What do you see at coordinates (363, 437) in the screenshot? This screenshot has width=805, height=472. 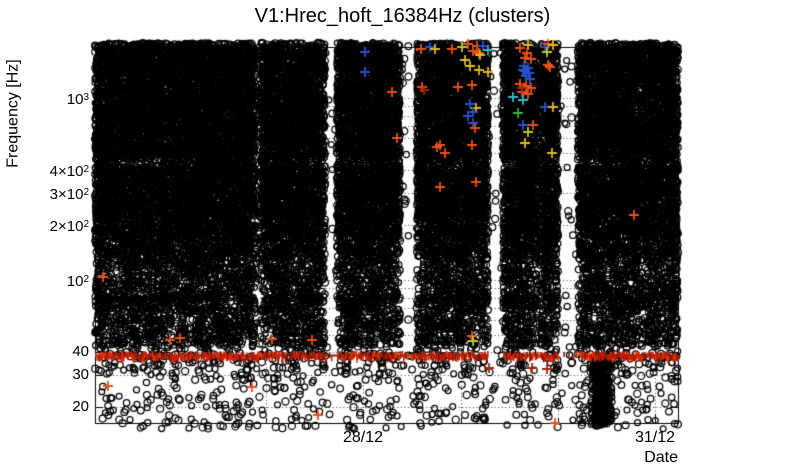 I see `x-tick-label: 28/12` at bounding box center [363, 437].